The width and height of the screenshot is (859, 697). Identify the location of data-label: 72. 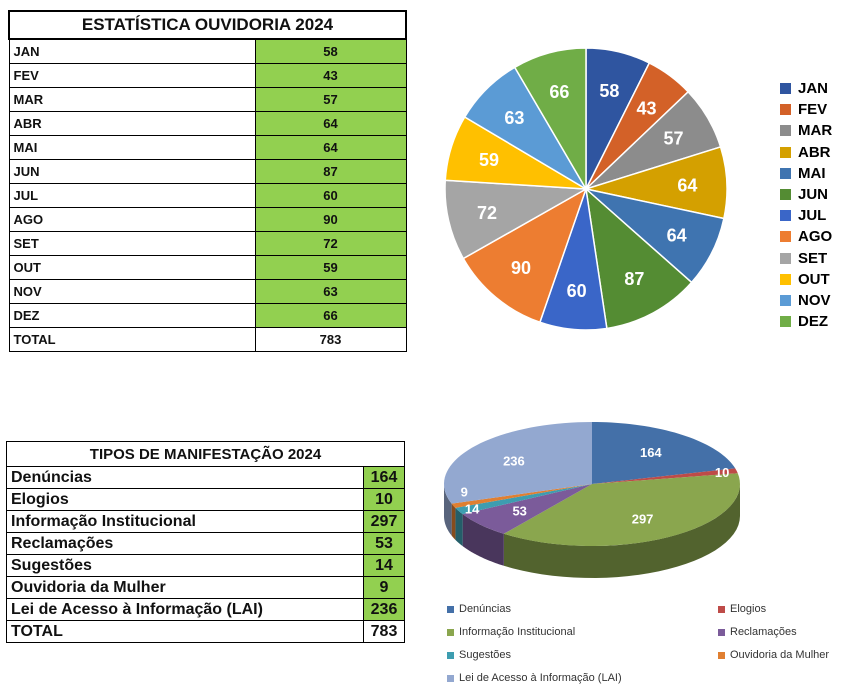
(487, 213).